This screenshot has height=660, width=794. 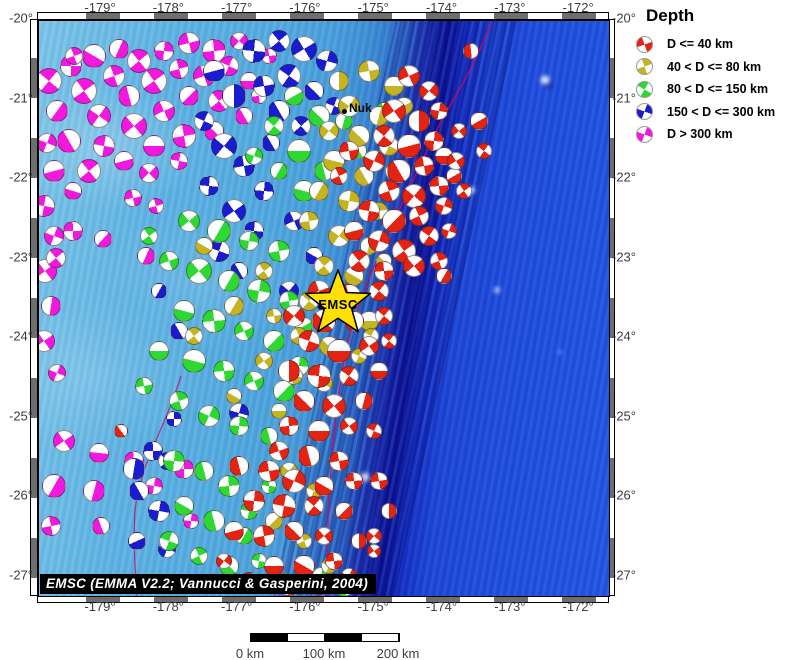 What do you see at coordinates (624, 257) in the screenshot?
I see `axis-label-right-3: -23°` at bounding box center [624, 257].